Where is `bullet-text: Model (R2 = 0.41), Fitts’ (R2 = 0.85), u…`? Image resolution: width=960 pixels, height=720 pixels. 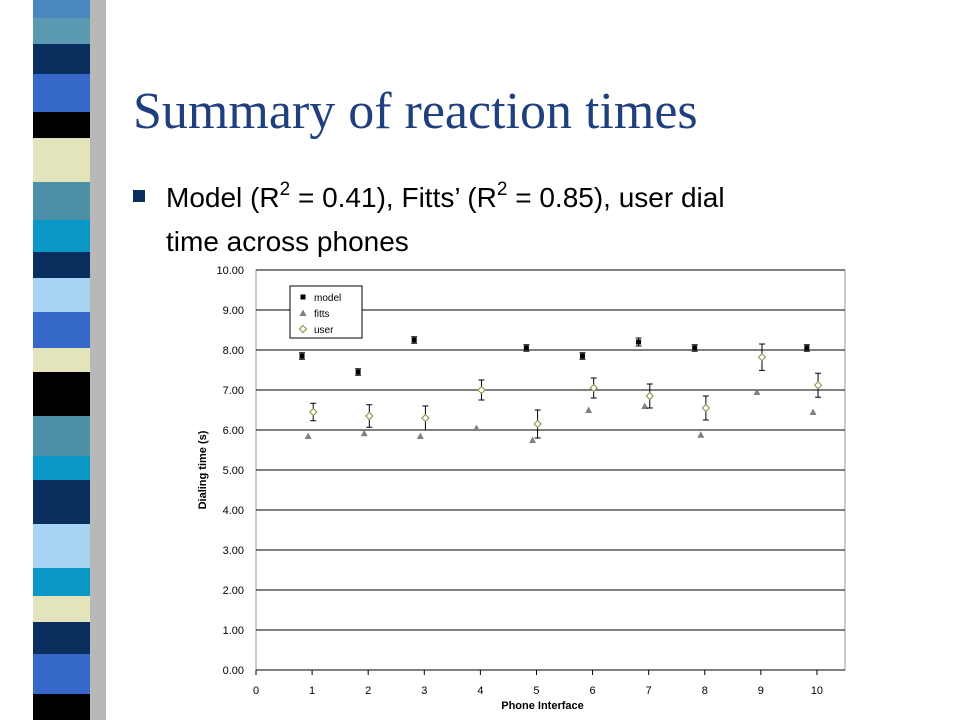
bullet-text: Model (R2 = 0.41), Fitts’ (R2 = 0.85), u… is located at coordinates (445, 196).